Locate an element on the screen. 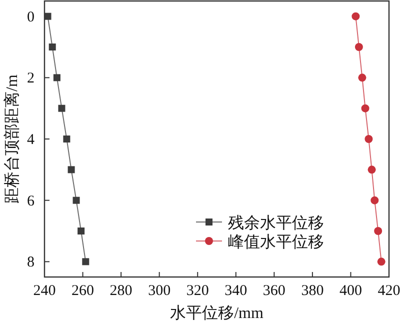  x-tick-label: 420 is located at coordinates (389, 291).